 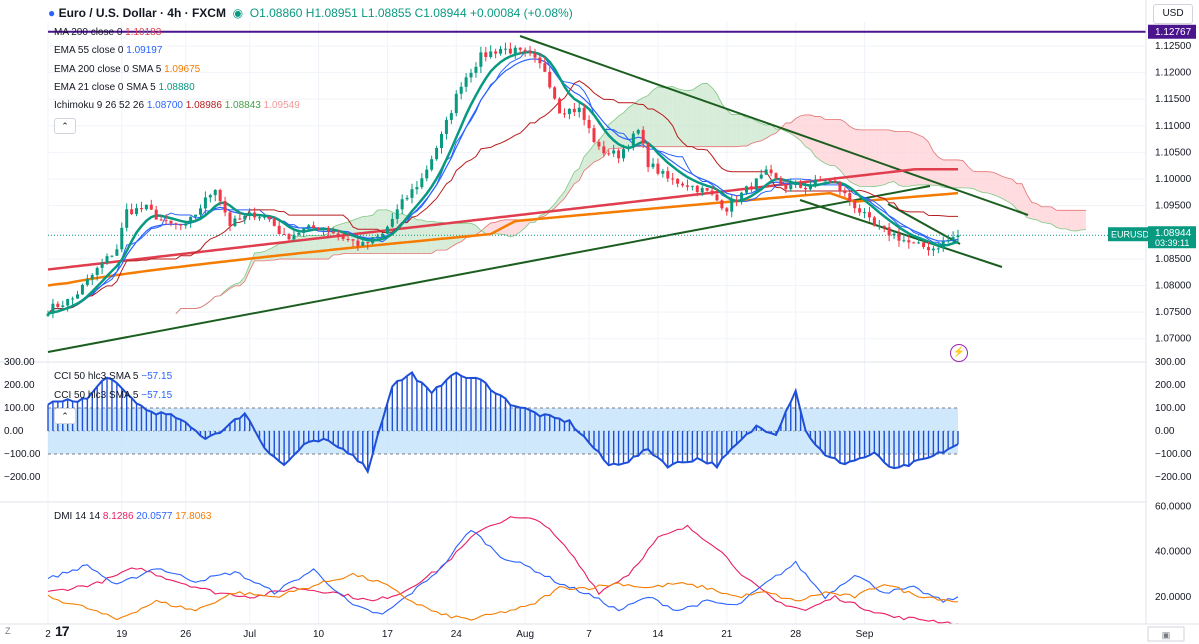 What do you see at coordinates (118, 516) in the screenshot?
I see `legend-value: 8.1286` at bounding box center [118, 516].